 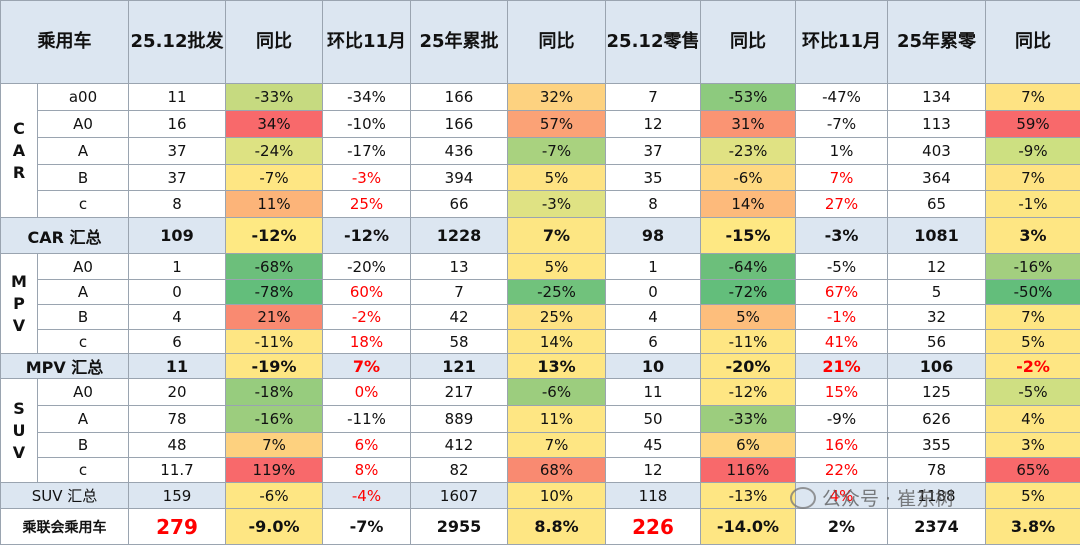 What do you see at coordinates (841, 235) in the screenshot?
I see `cell: -3%` at bounding box center [841, 235].